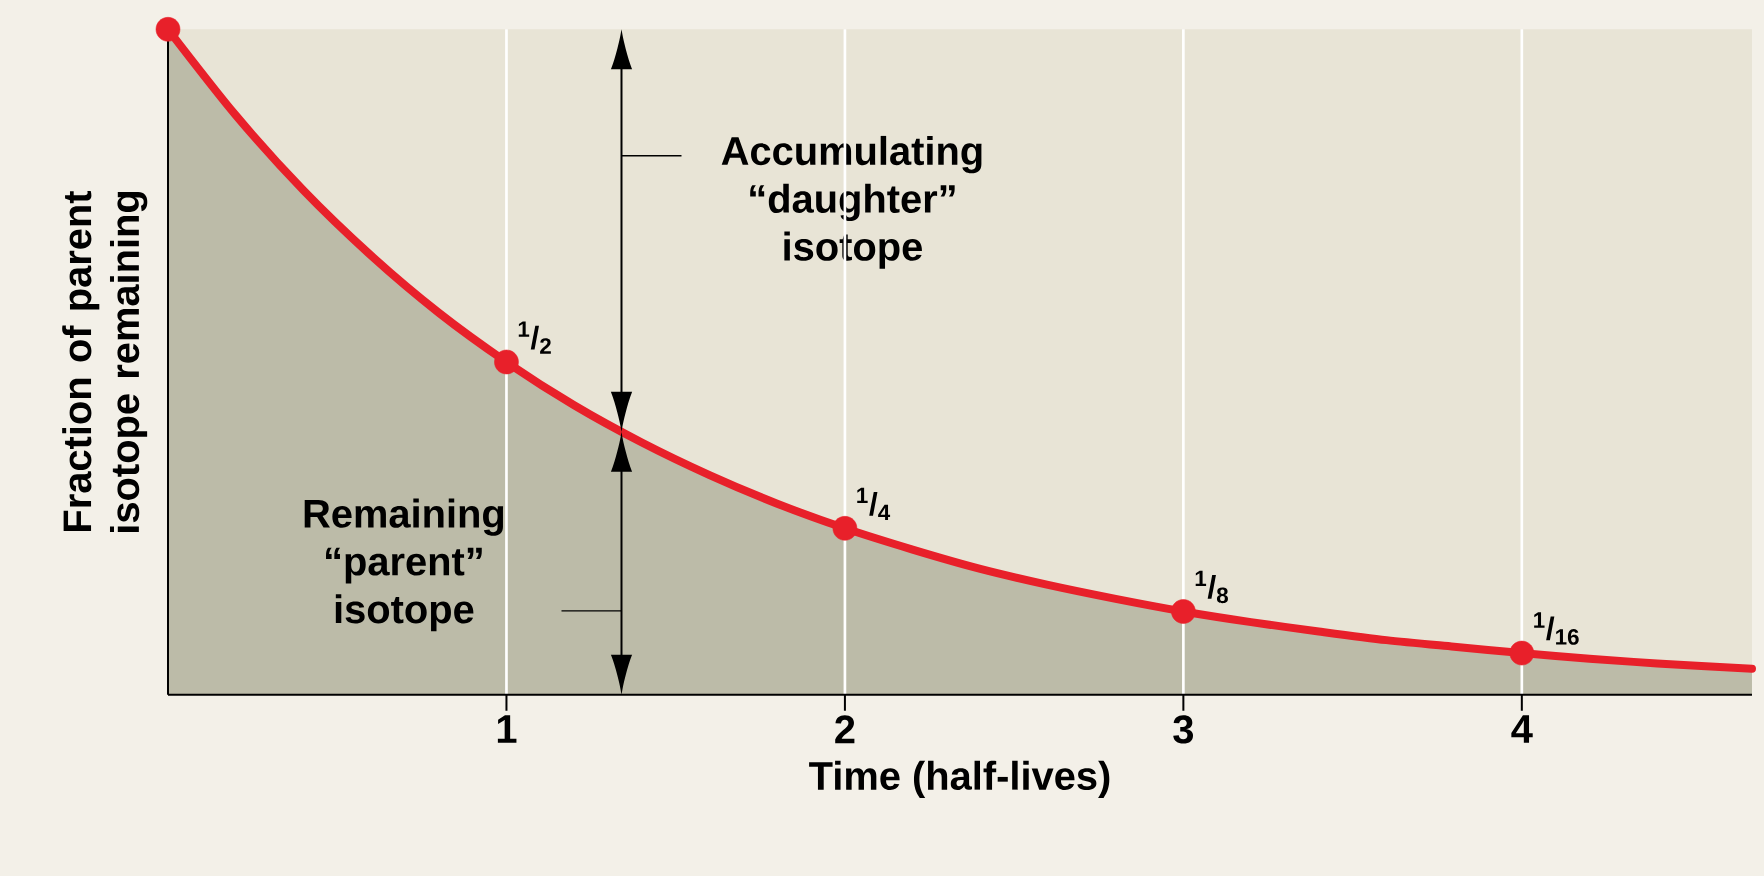 The width and height of the screenshot is (1764, 876). Describe the element at coordinates (959, 779) in the screenshot. I see `x-axis-title: Time (half-lives)` at that location.